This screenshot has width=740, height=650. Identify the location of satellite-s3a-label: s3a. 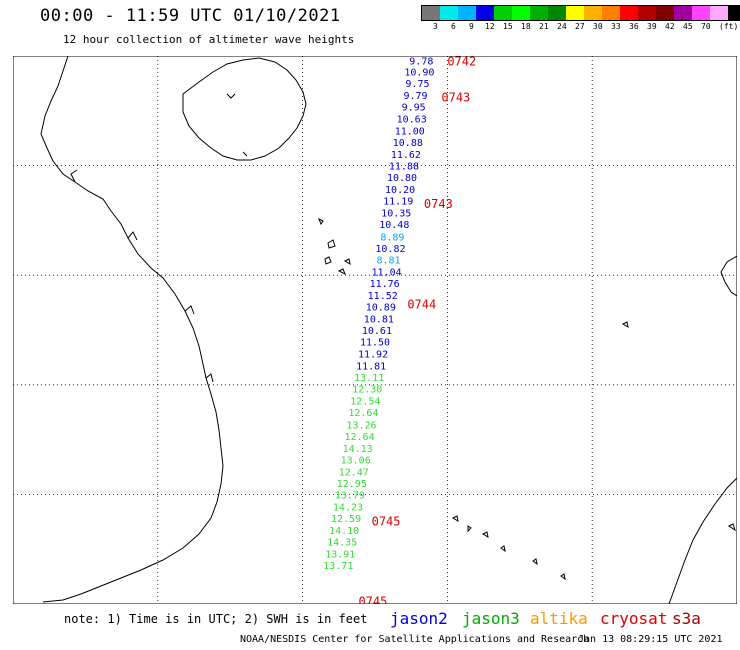
(686, 618).